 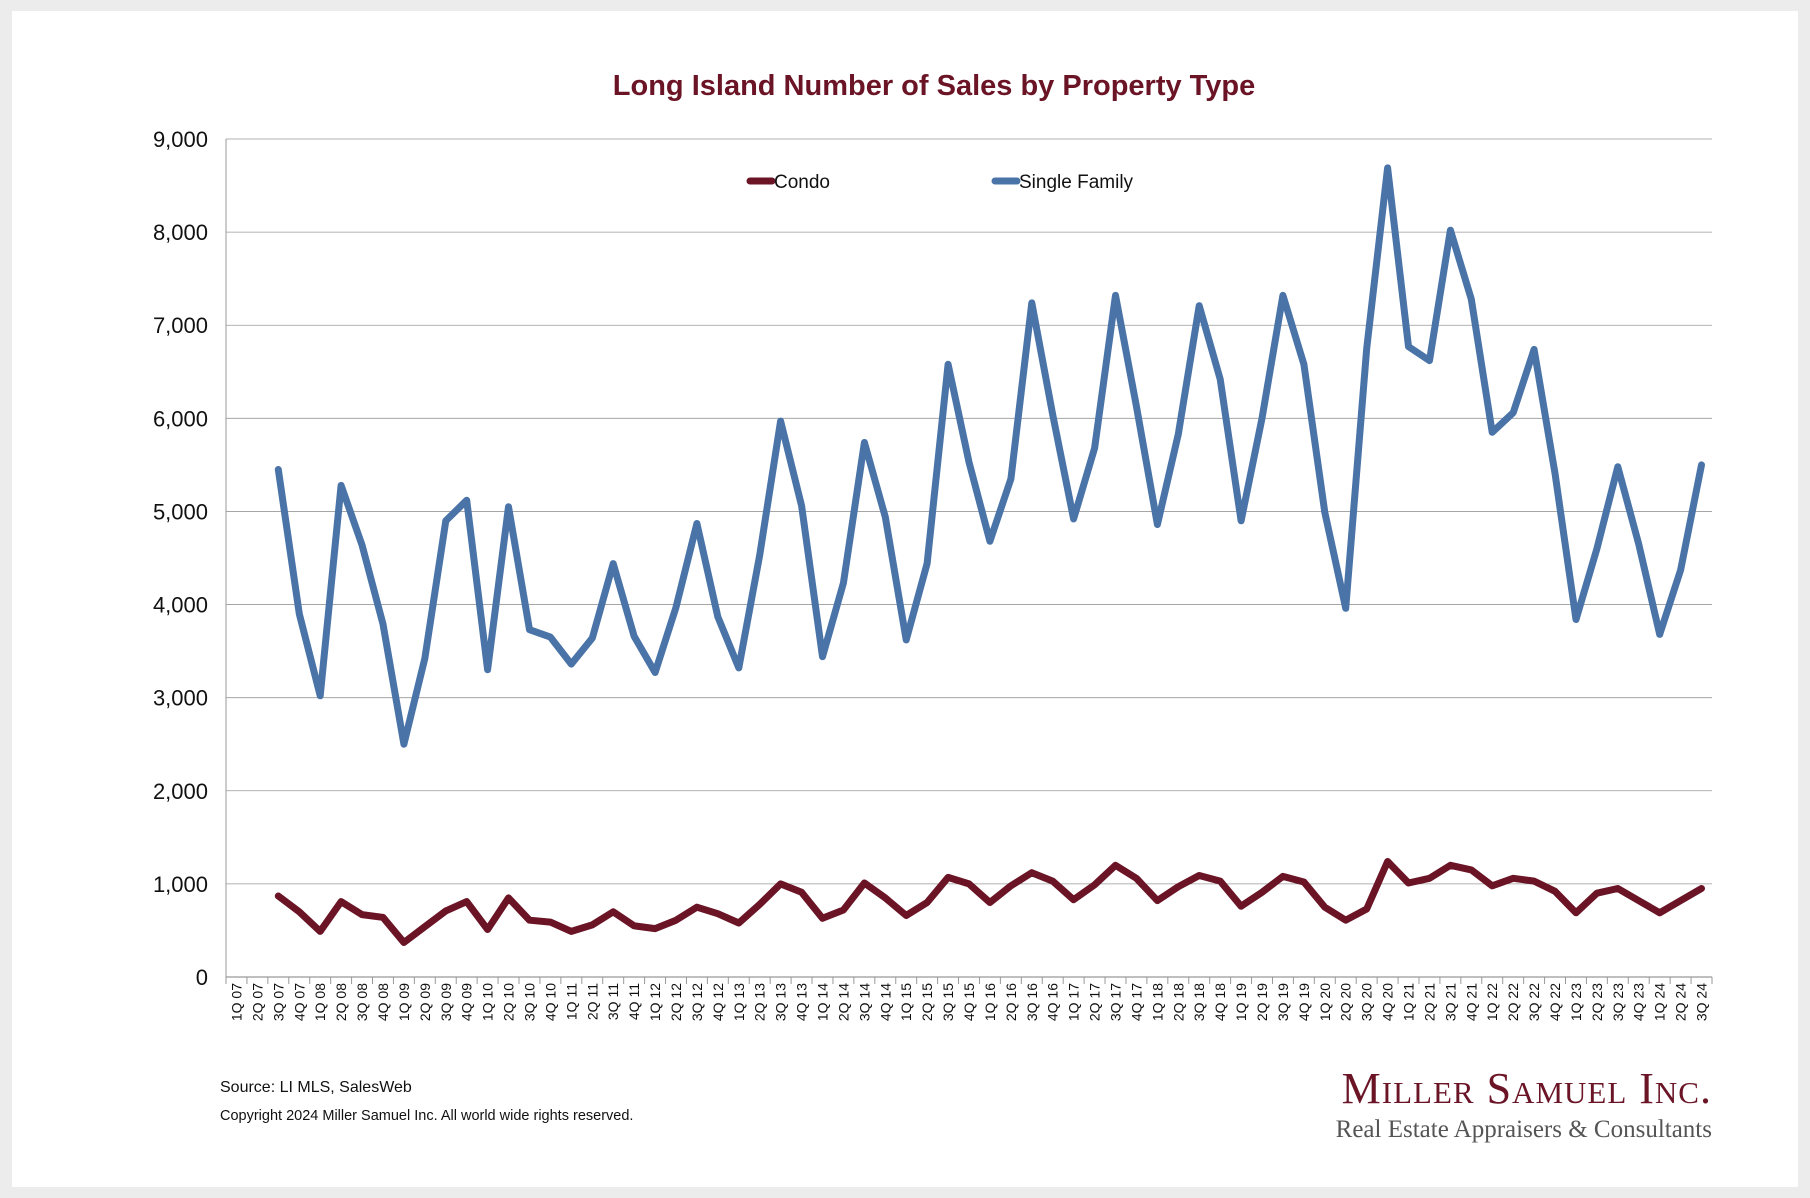 What do you see at coordinates (1053, 1002) in the screenshot?
I see `x-tick-label: 4Q 16` at bounding box center [1053, 1002].